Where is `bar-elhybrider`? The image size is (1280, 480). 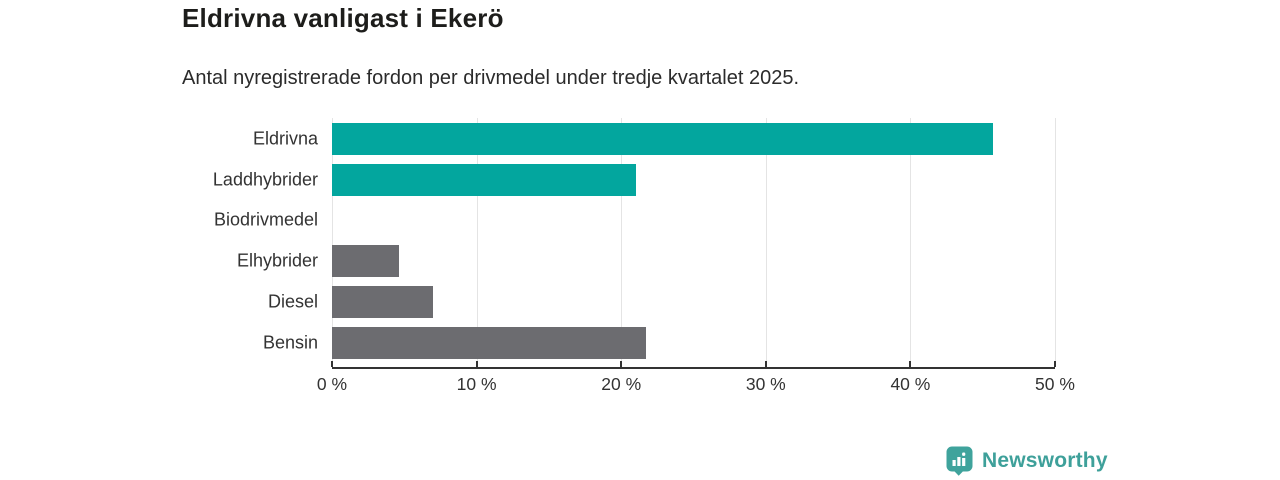 bar-elhybrider is located at coordinates (365, 261).